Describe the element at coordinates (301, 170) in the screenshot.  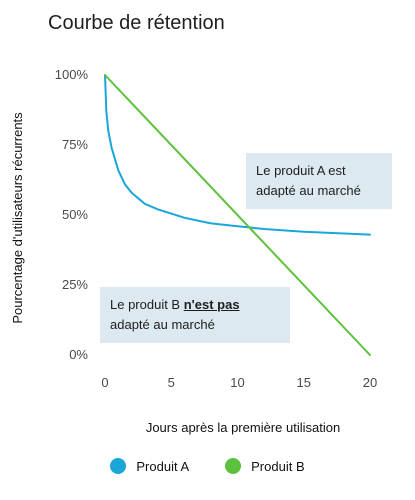
I see `callout-a-line1: Le produit A est` at that location.